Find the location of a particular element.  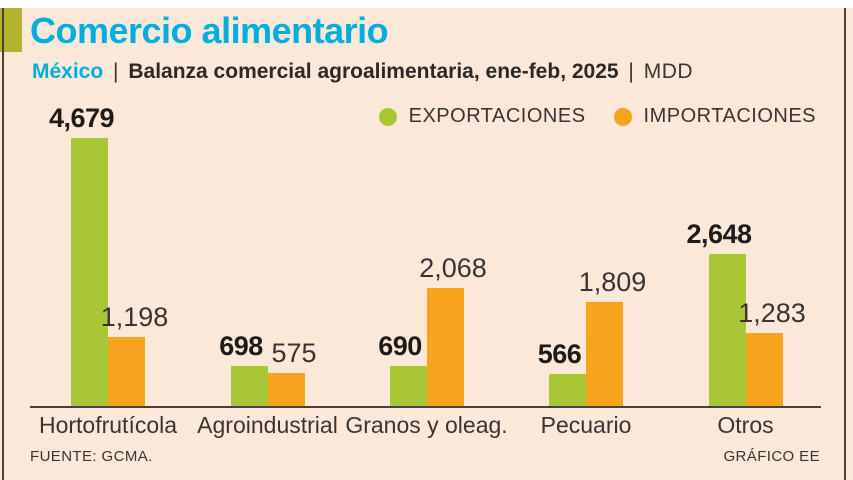

footer: FUENTE: GCMA. GRÁFICO EE is located at coordinates (425, 456).